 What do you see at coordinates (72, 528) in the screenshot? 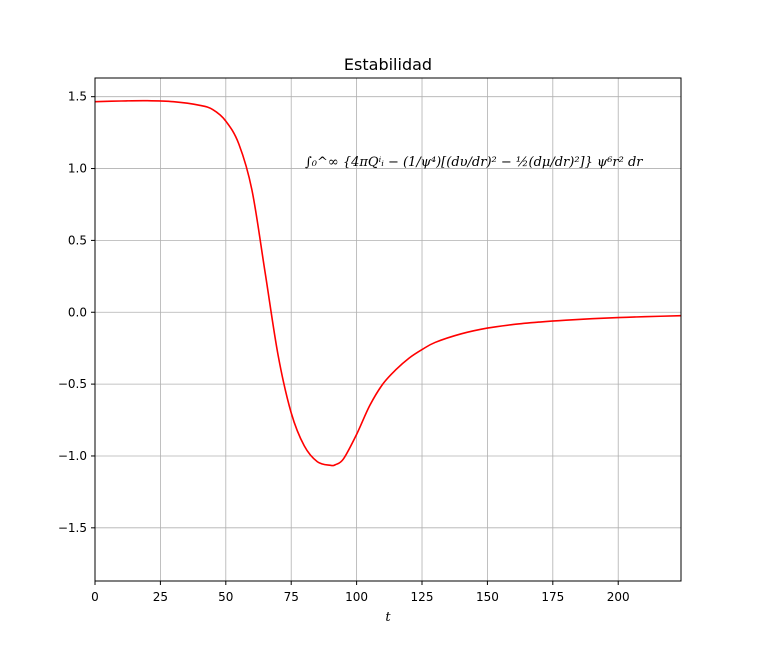
I see `y-tick-label: −1.5` at bounding box center [72, 528].